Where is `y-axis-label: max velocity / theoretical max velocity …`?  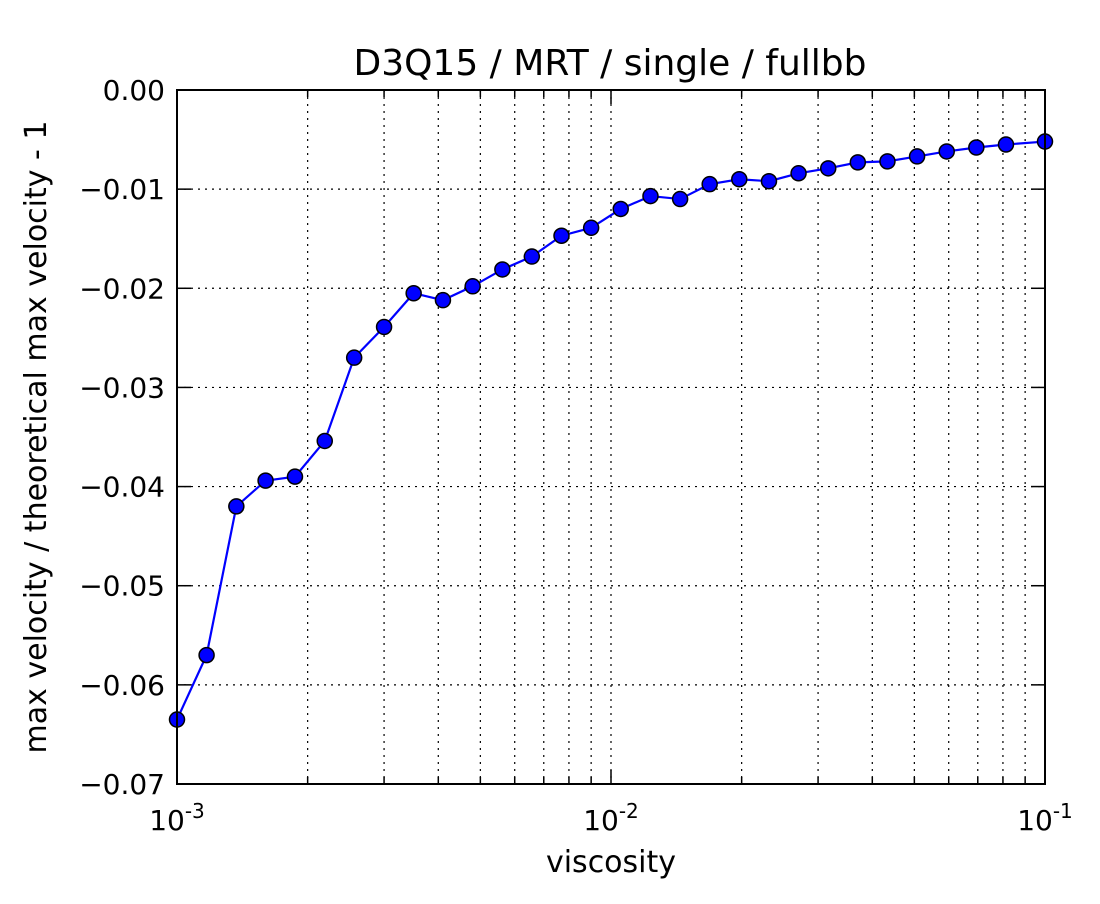 y-axis-label: max velocity / theoretical max velocity … is located at coordinates (36, 436).